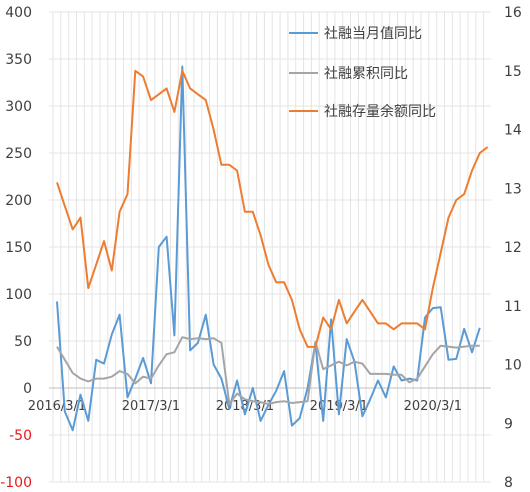 This screenshot has height=492, width=530. What do you see at coordinates (513, 13) in the screenshot?
I see `right-tick-label: 16` at bounding box center [513, 13].